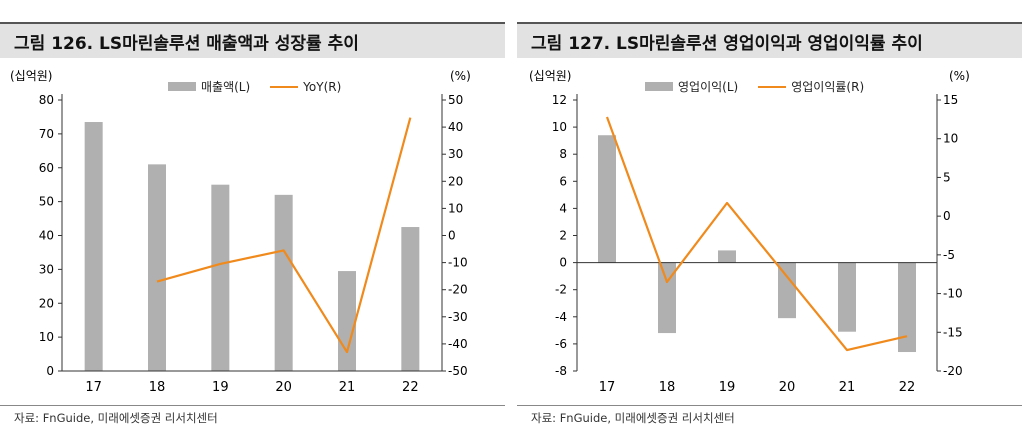  Describe the element at coordinates (226, 87) in the screenshot. I see `legend-bar-label: 매출액(L)` at that location.